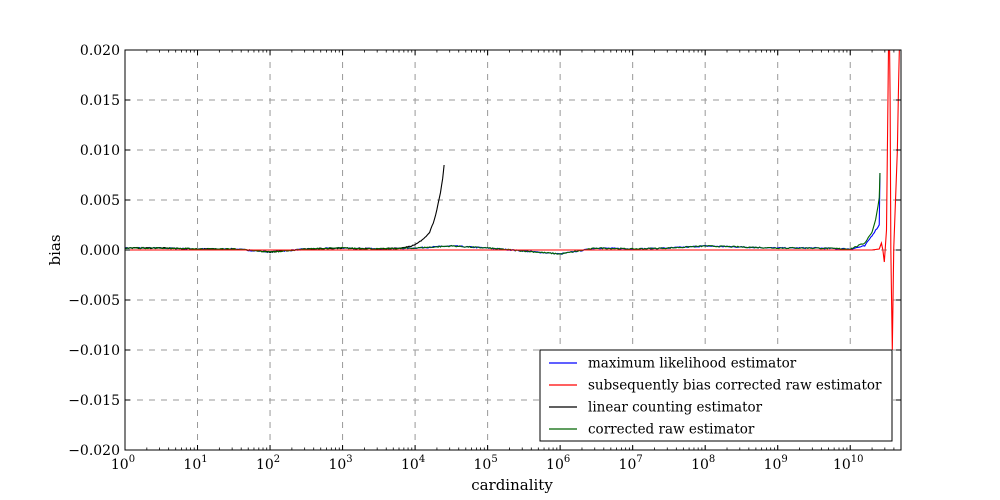 This screenshot has height=500, width=1000. I want to click on x-tick-exponent: 8, so click(712, 459).